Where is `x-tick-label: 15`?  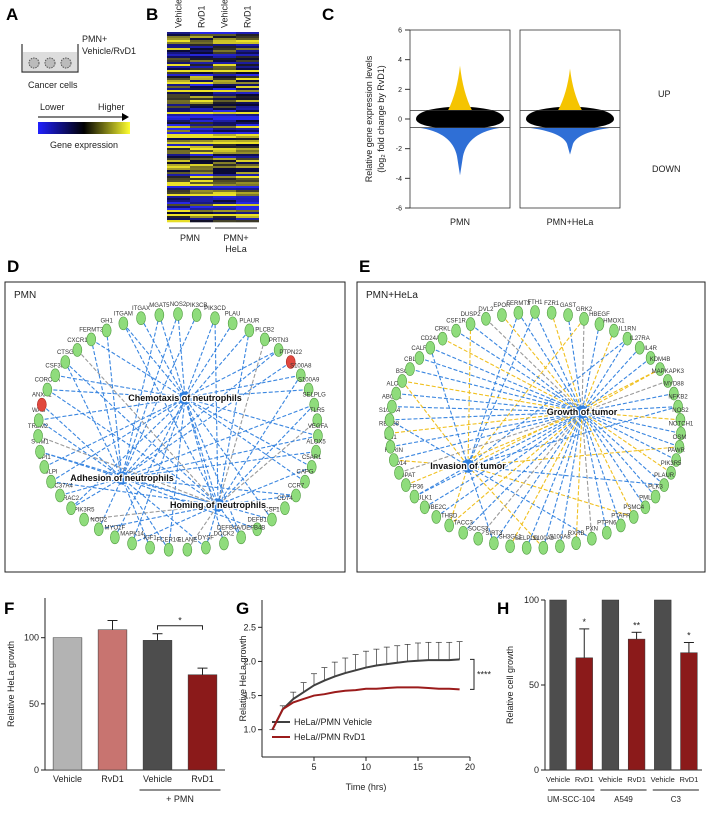 x-tick-label: 15 is located at coordinates (418, 767).